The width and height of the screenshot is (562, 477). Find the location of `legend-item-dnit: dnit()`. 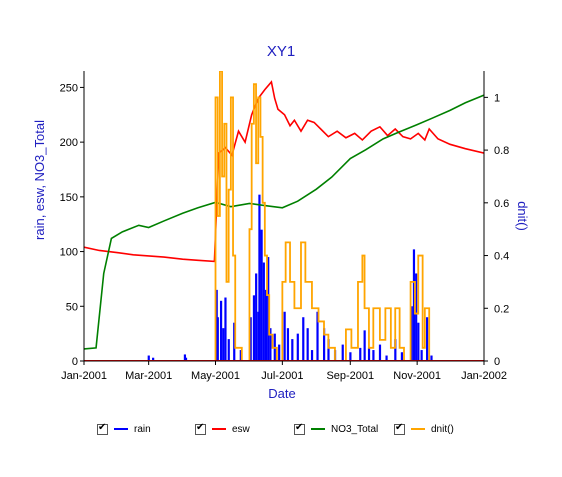

legend-item-dnit: dnit() is located at coordinates (424, 429).